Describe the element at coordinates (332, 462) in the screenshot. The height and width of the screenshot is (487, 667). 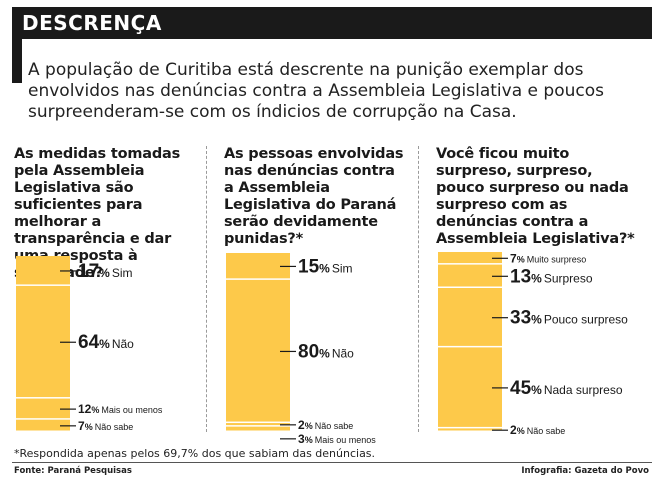
I see `footer-rule` at that location.